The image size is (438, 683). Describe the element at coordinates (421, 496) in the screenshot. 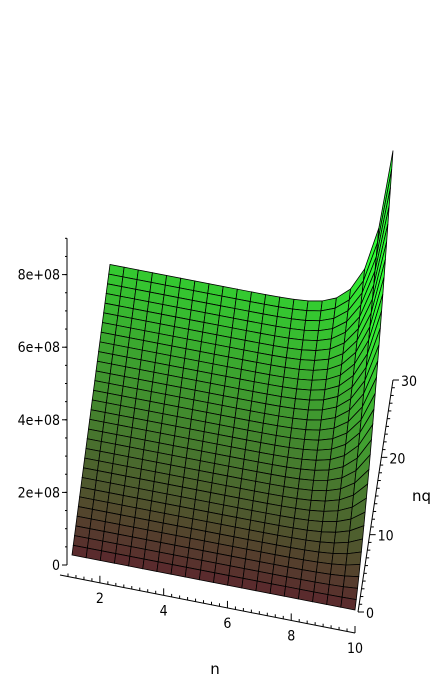

I see `nq-axis-title: nq` at that location.